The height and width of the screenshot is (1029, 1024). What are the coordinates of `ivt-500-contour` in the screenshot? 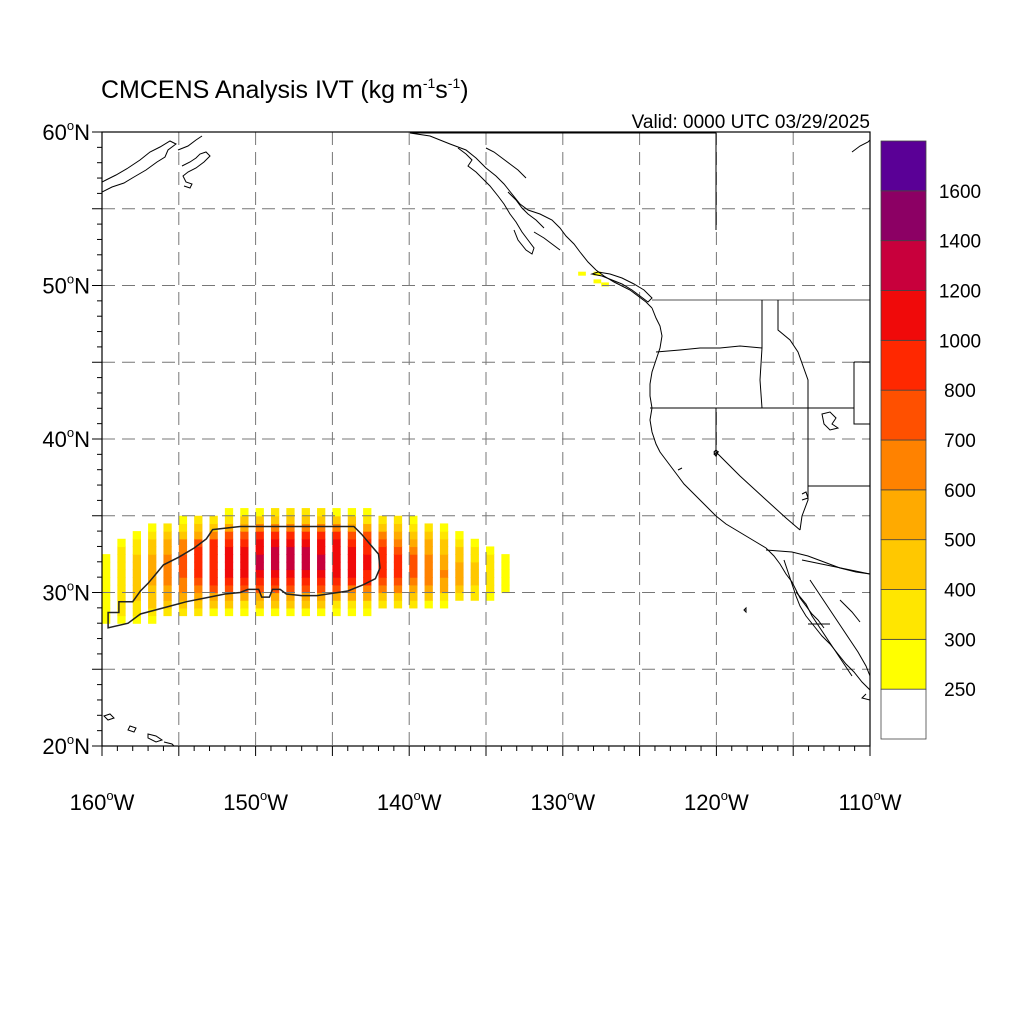 It's located at (244, 577).